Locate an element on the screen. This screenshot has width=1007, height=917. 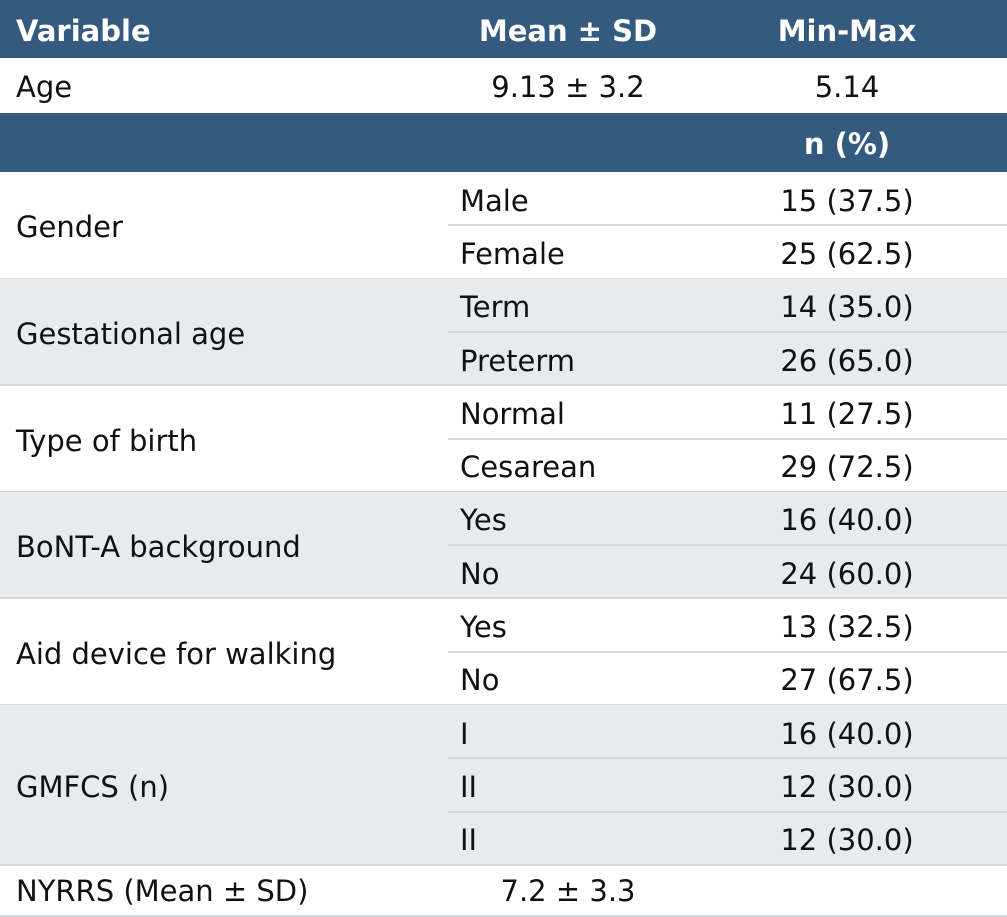
n-pct: 15 (37.5) is located at coordinates (847, 200).